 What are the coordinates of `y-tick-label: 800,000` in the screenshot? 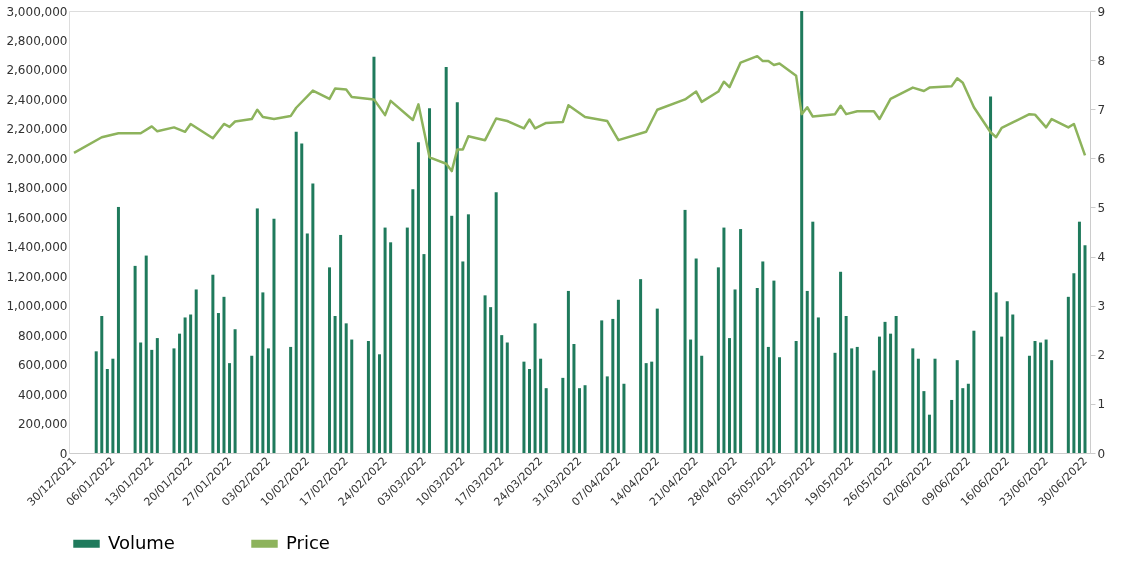 It's located at (42, 335).